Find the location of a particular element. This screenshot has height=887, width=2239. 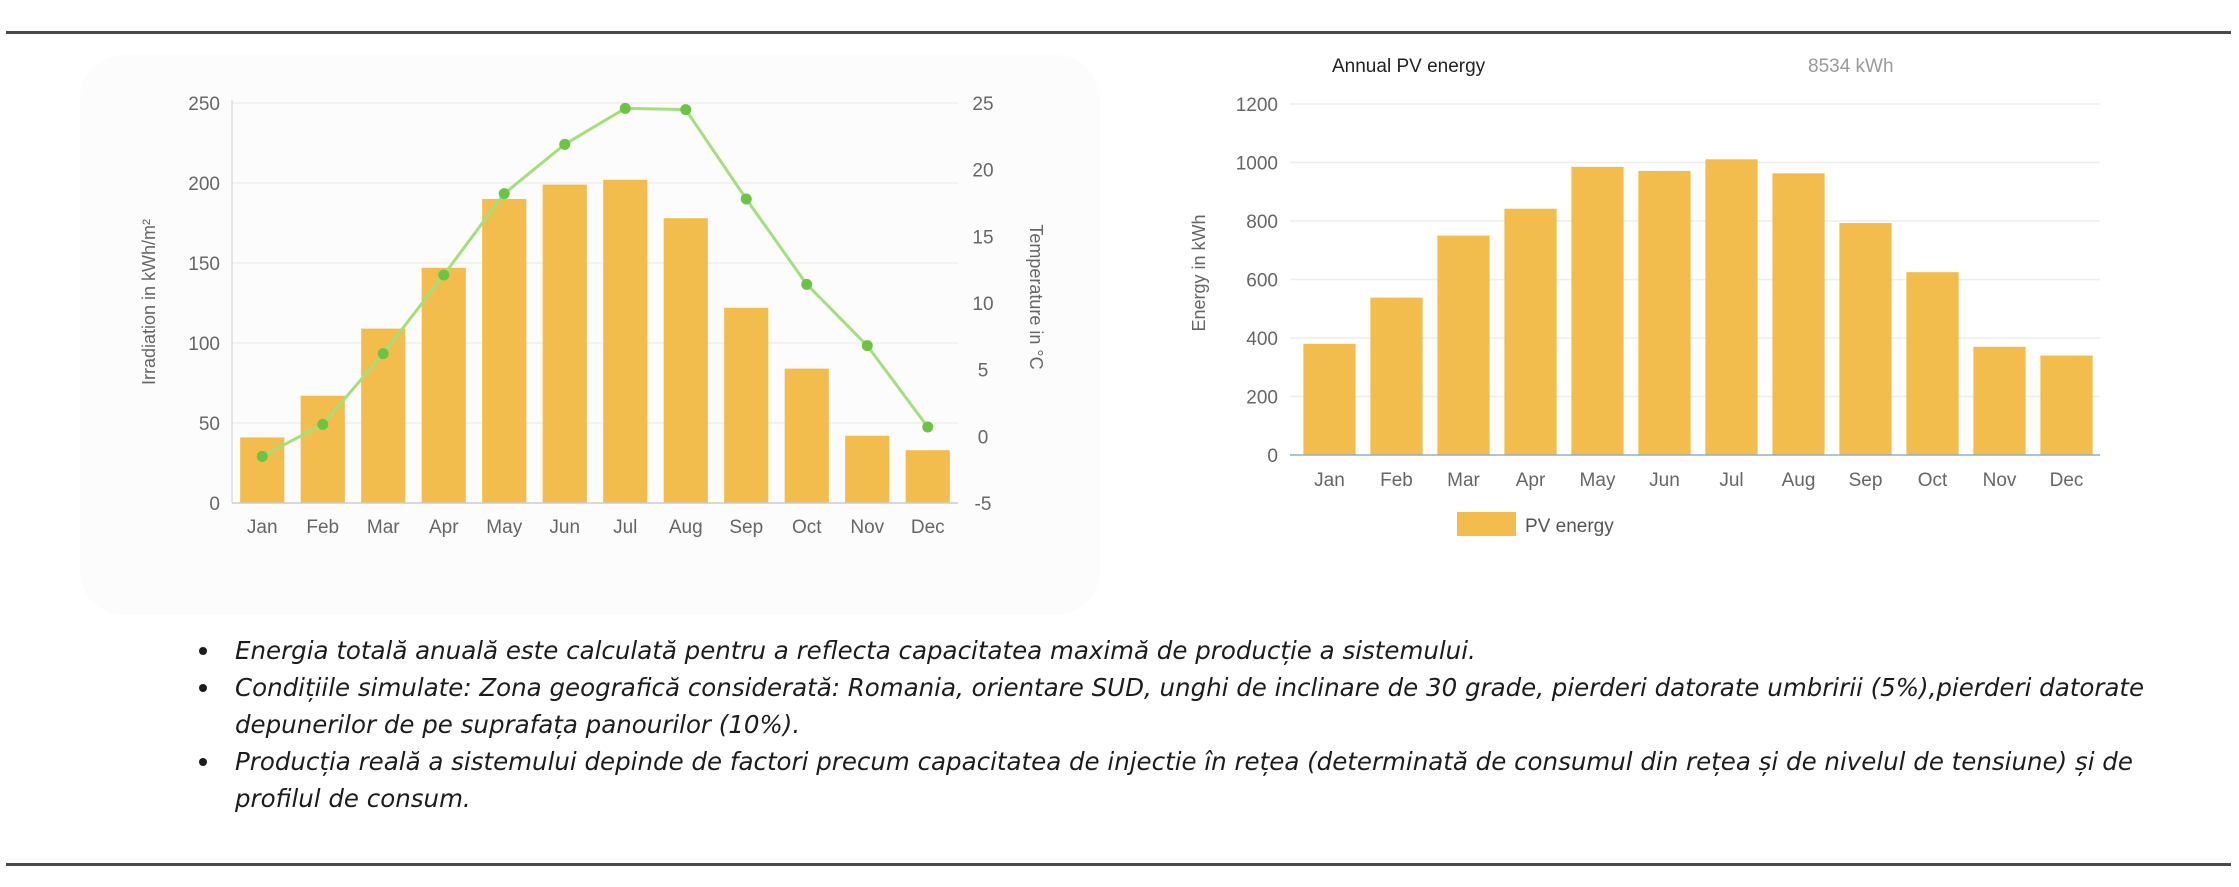

annual-energy-label: Annual PV energy is located at coordinates (1409, 66).